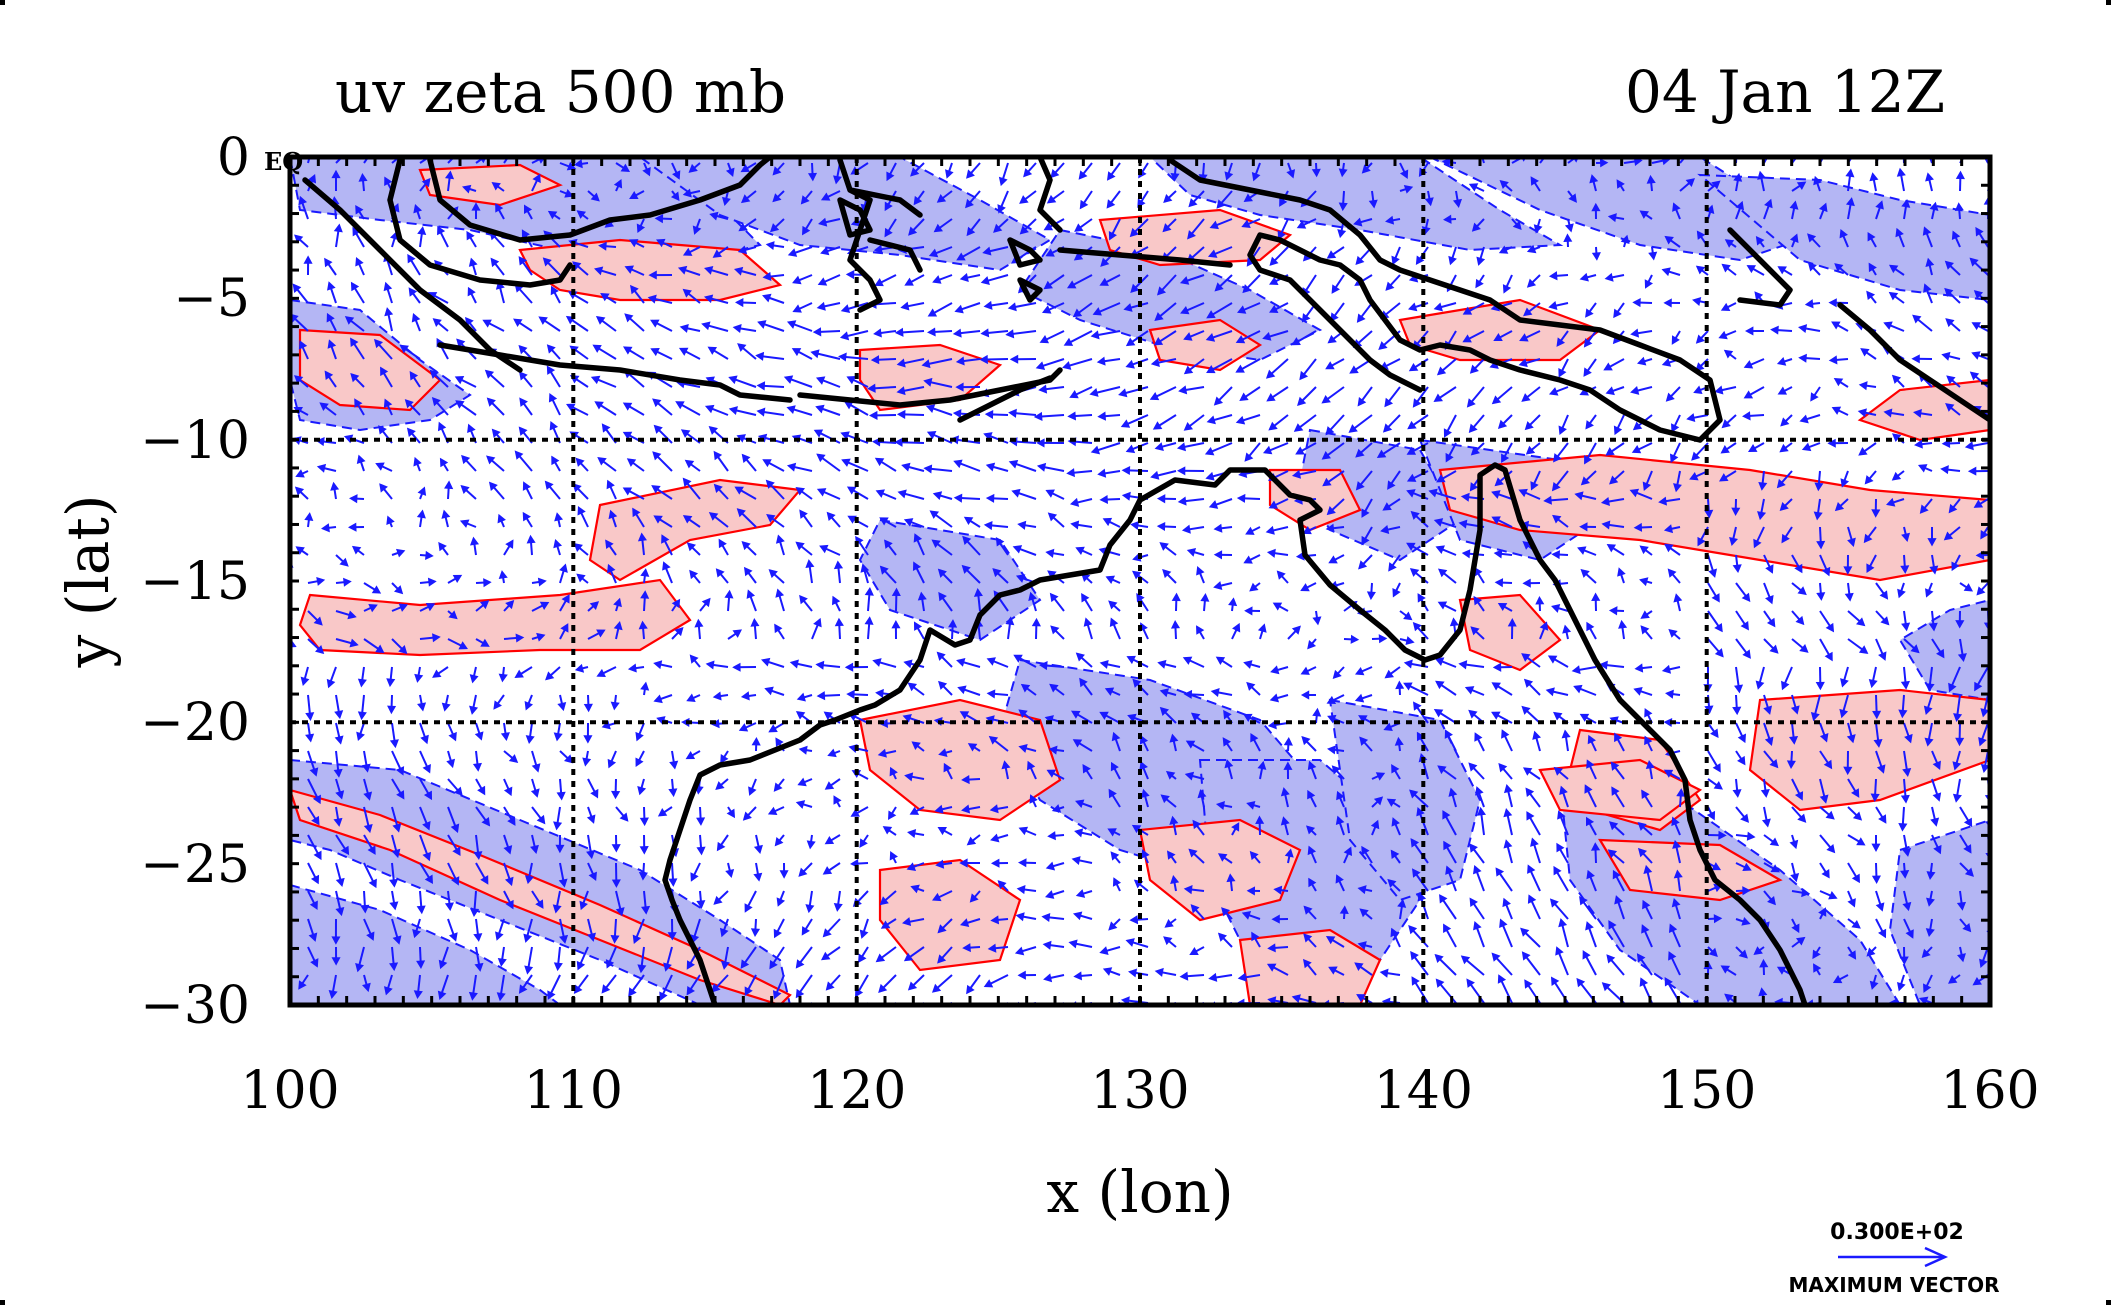 The image size is (2111, 1305). Describe the element at coordinates (195, 865) in the screenshot. I see `y-tick-label: −25` at that location.